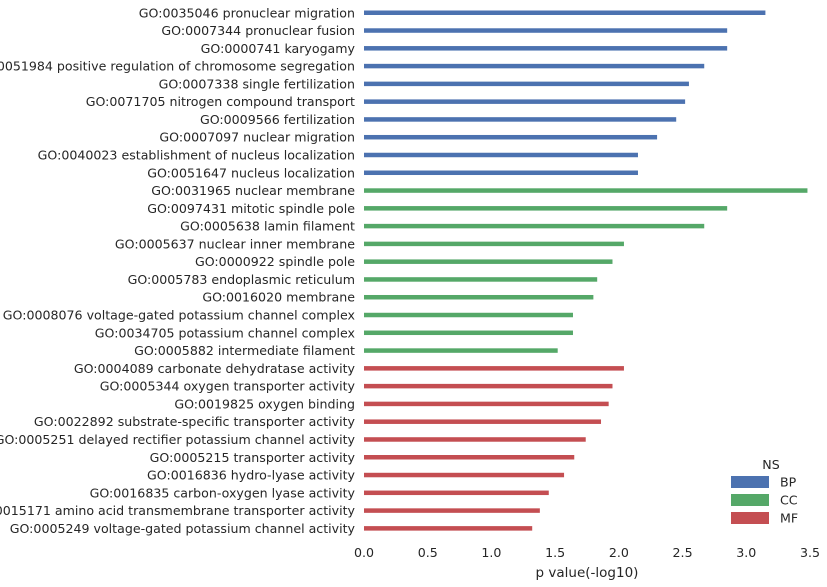  What do you see at coordinates (789, 500) in the screenshot?
I see `legend-label-cc: CC` at bounding box center [789, 500].